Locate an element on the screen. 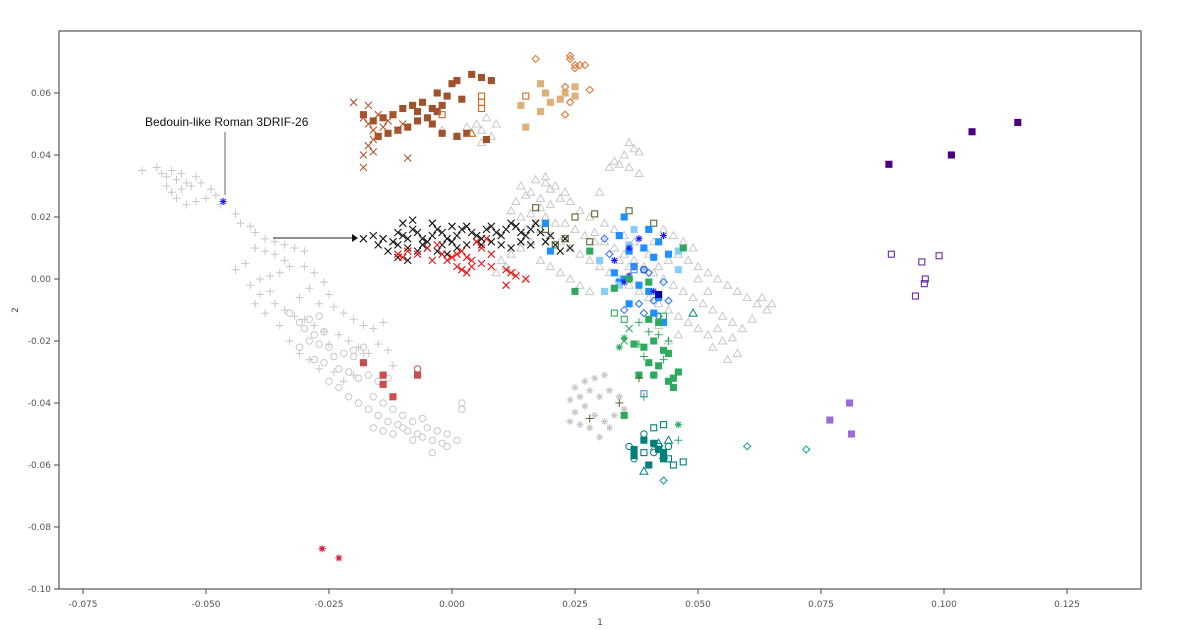 Image resolution: width=1200 pixels, height=630 pixels. crimson-star-point is located at coordinates (339, 558).